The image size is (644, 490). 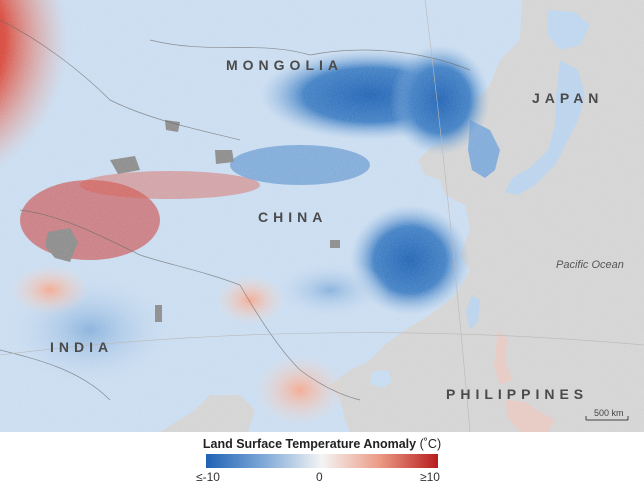 I want to click on scale-bar: 500 km, so click(x=607, y=414).